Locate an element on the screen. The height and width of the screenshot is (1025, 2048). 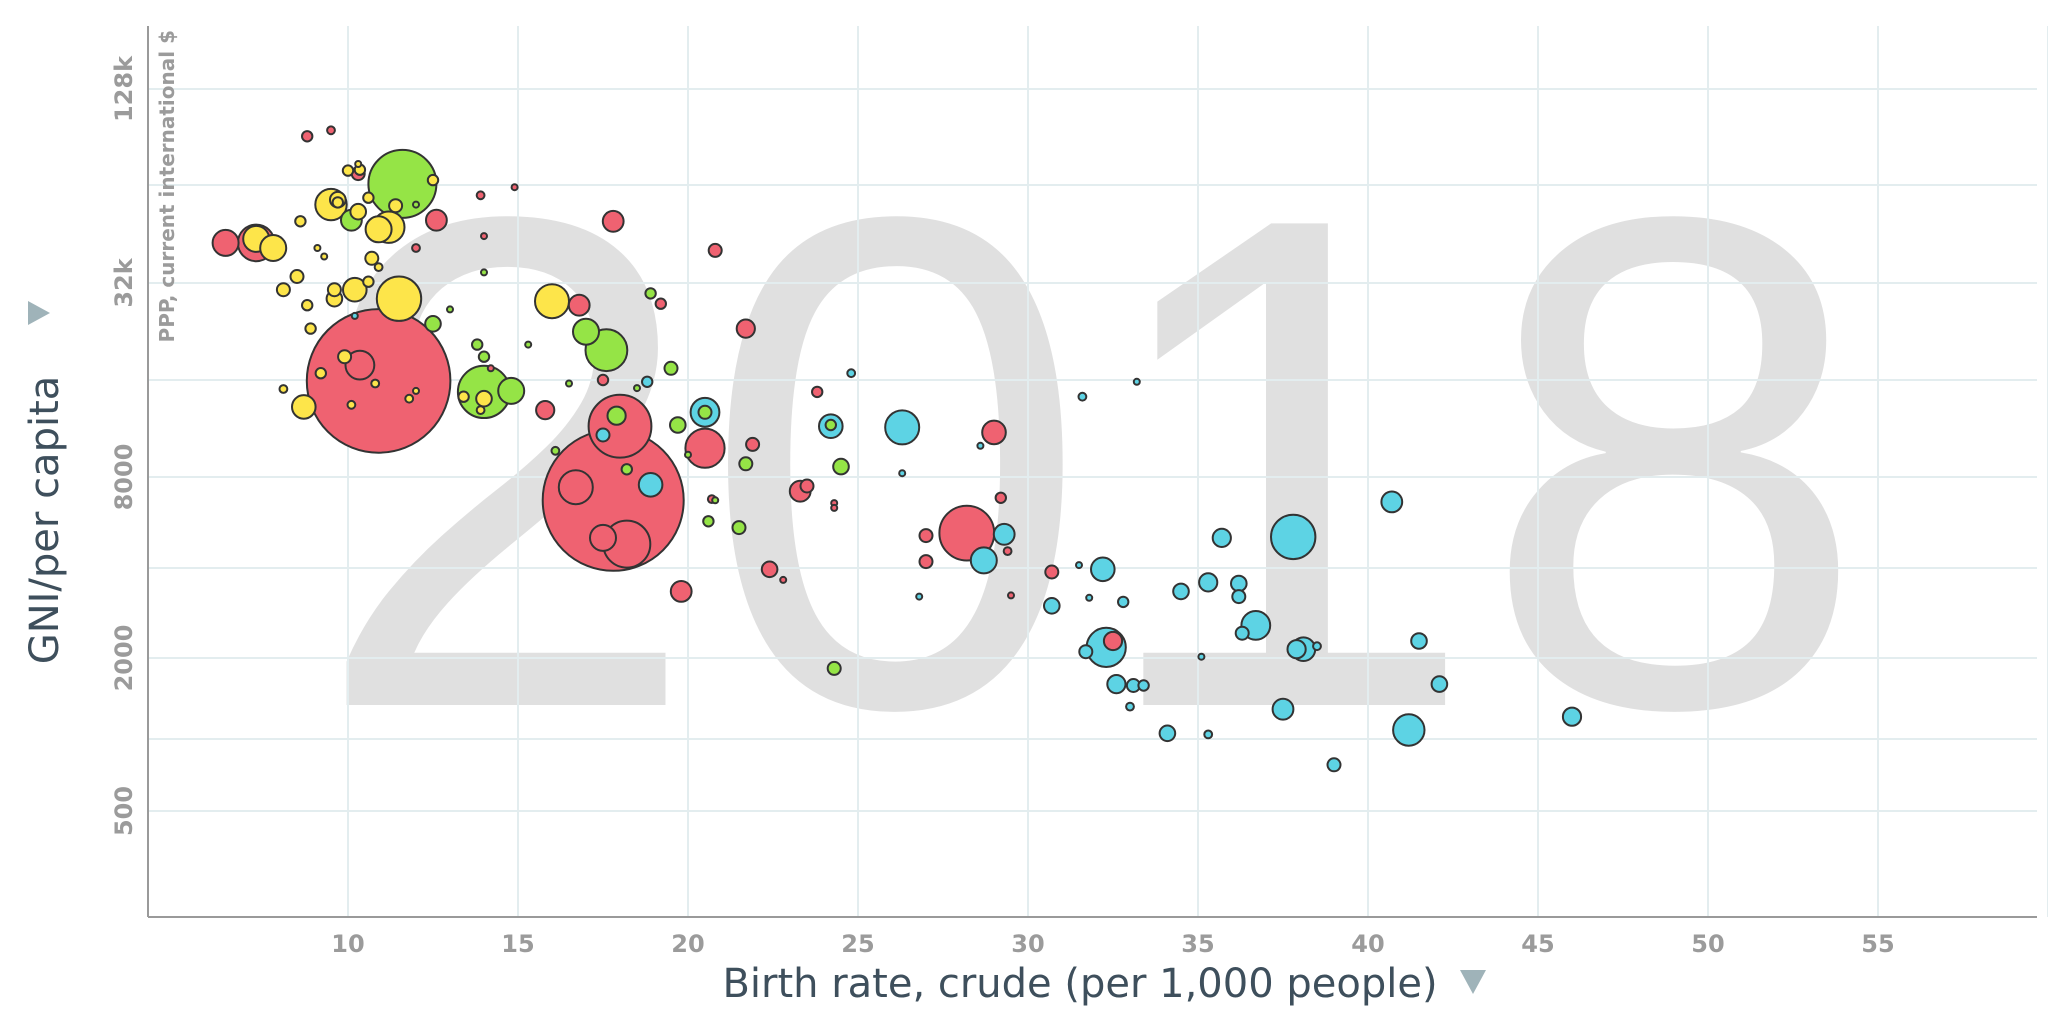
y-axis-title-group: GNI/per capita is located at coordinates (45, 482).